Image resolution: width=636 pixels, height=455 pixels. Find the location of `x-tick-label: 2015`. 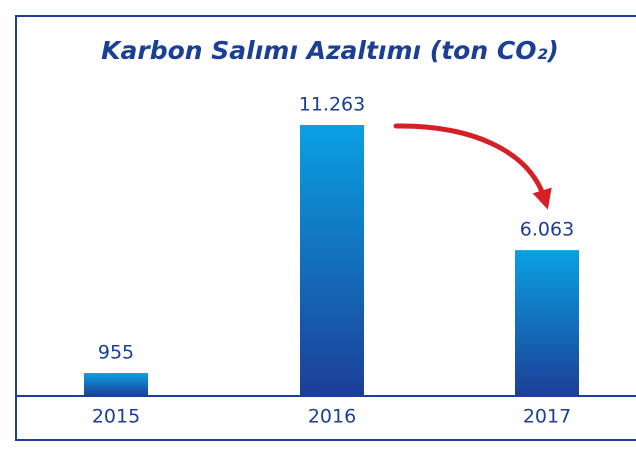

x-tick-label: 2015 is located at coordinates (116, 417).